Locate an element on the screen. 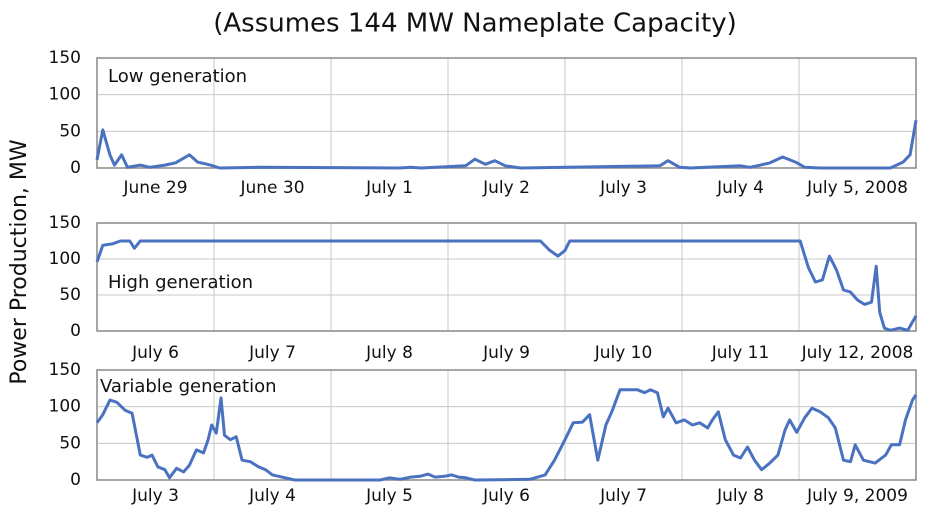  x-tick-label: June 29 is located at coordinates (154, 188).